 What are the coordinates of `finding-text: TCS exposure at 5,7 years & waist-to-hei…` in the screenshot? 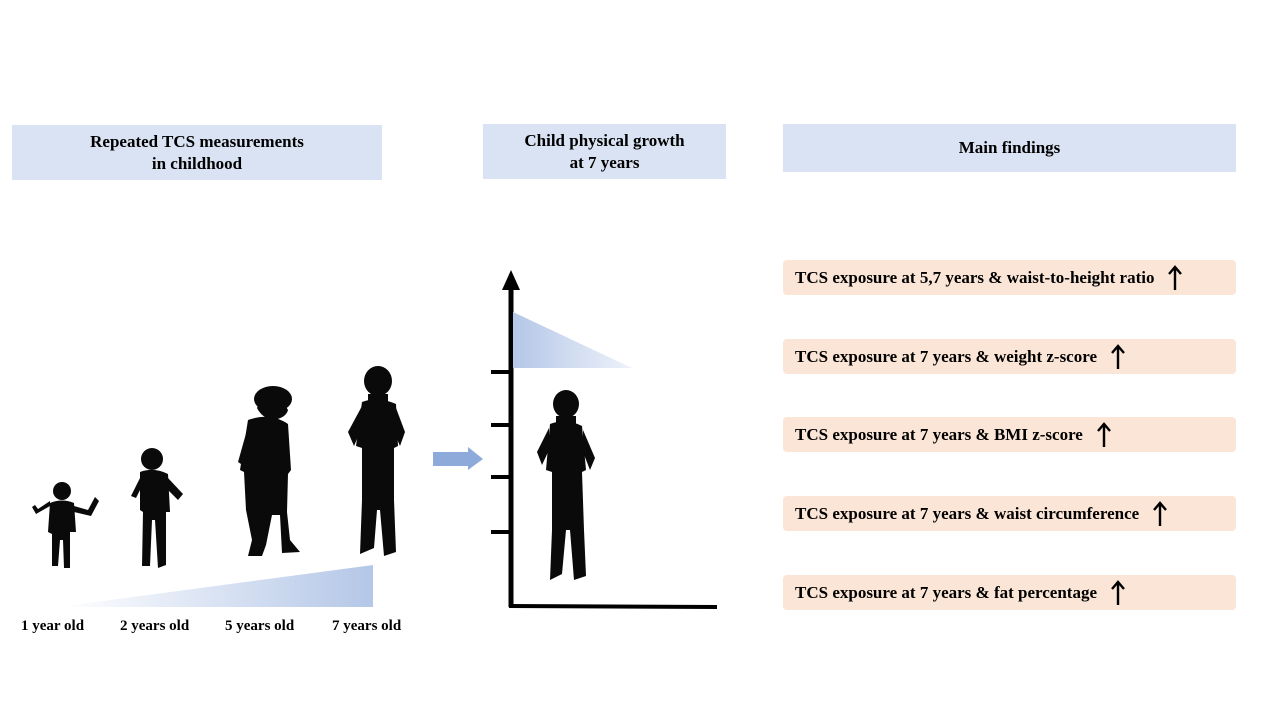 It's located at (975, 277).